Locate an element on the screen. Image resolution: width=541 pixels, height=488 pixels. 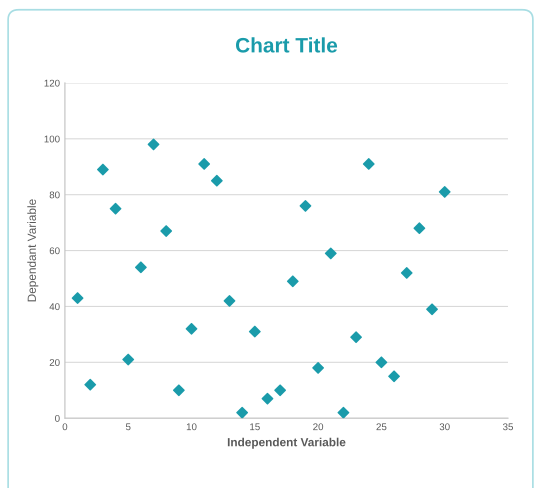
x-tick-label: 20 is located at coordinates (318, 426).